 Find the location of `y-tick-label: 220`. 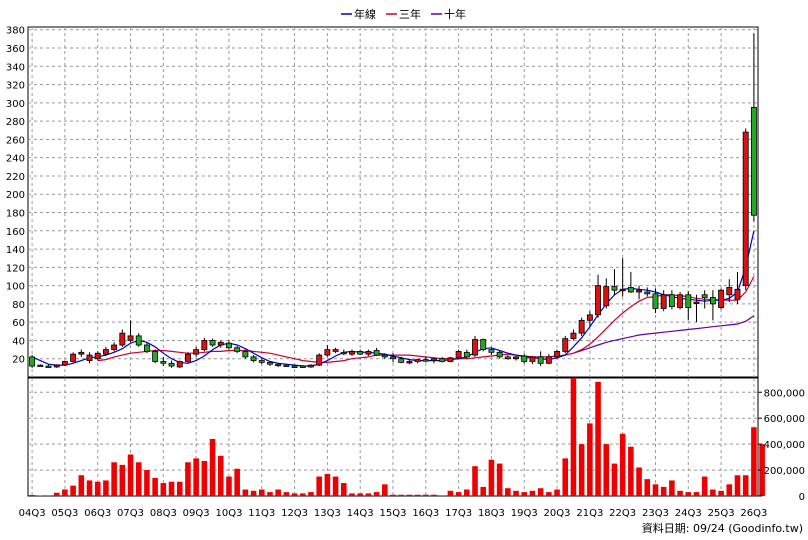

y-tick-label: 220 is located at coordinates (15, 177).